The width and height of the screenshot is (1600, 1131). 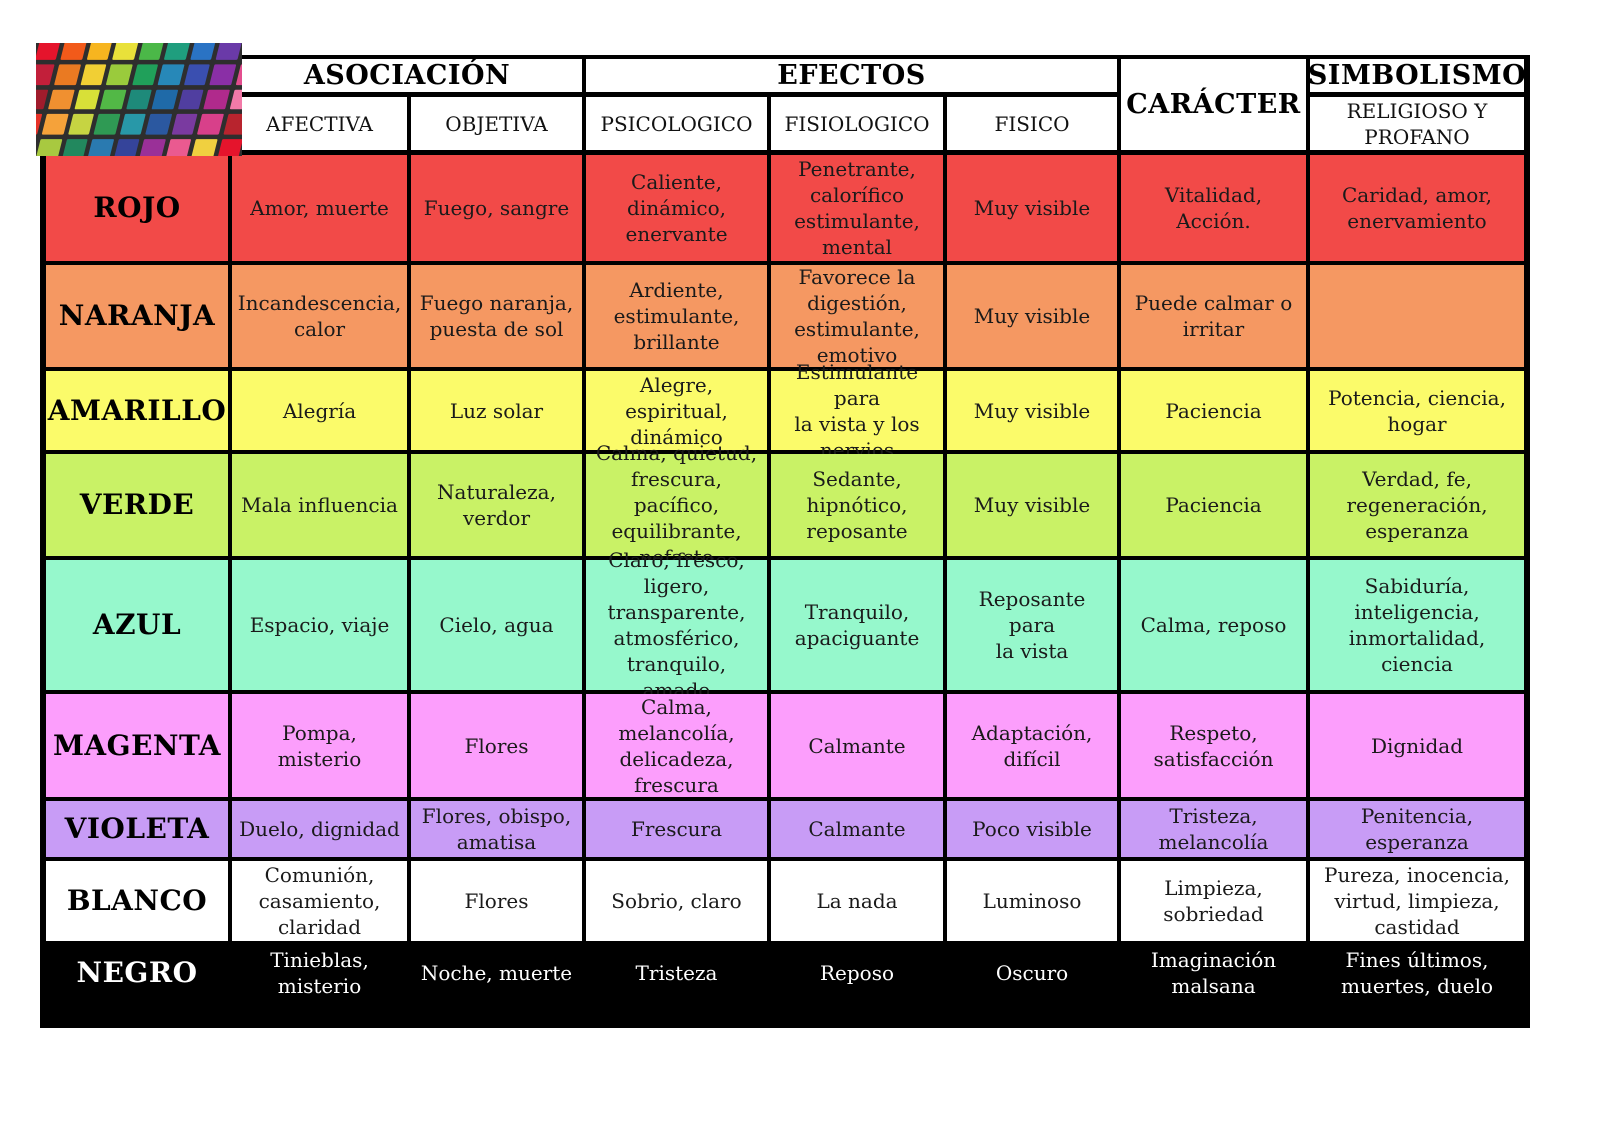 I want to click on cell-verde-3: Sedante, hipnótico, reposante, so click(x=857, y=505).